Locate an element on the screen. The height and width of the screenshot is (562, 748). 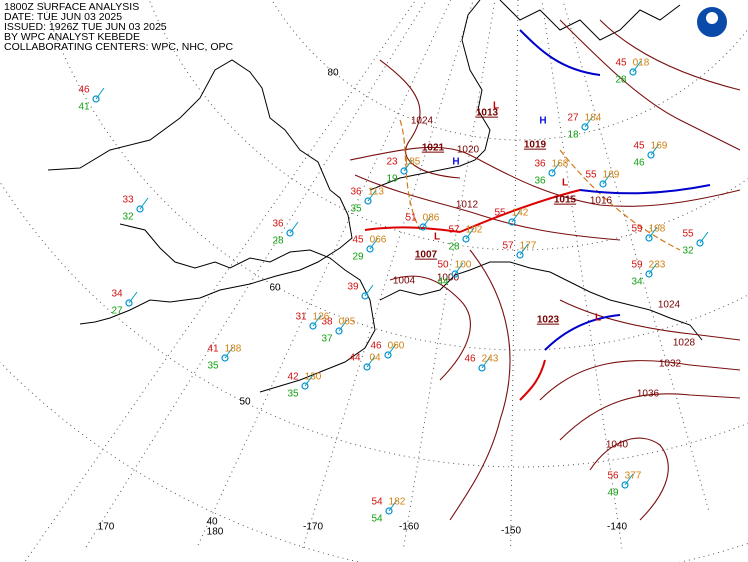
station-temperature: 46 is located at coordinates (376, 346).